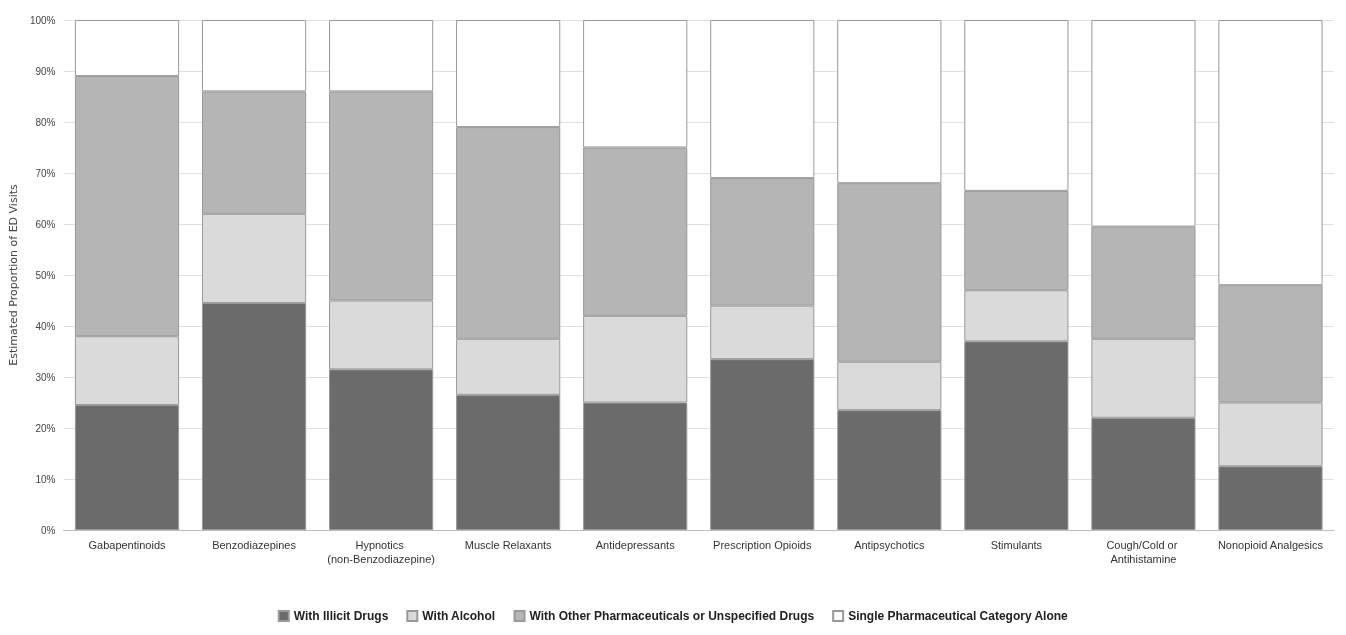  Describe the element at coordinates (45, 326) in the screenshot. I see `y-tick-label: 40%` at that location.